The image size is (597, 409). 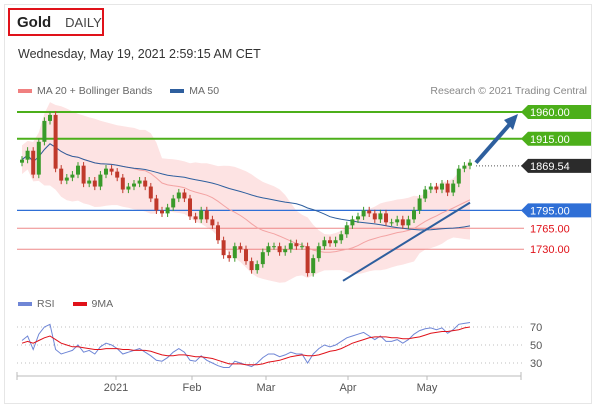 I want to click on legend-item-9ma: 9MA, so click(x=93, y=304).